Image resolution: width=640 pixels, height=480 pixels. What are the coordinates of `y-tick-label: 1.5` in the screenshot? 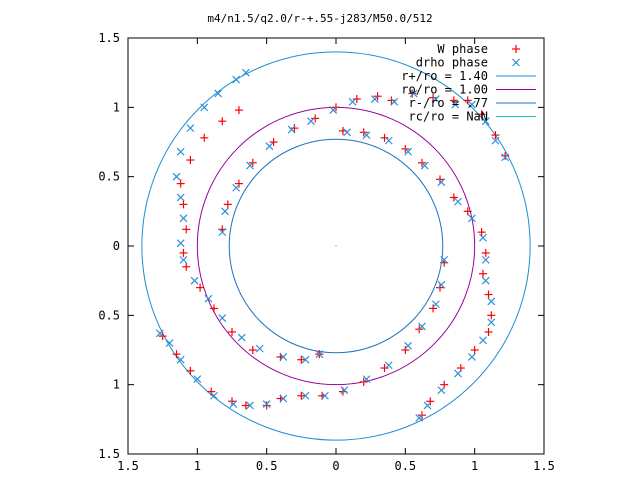 It's located at (109, 454).